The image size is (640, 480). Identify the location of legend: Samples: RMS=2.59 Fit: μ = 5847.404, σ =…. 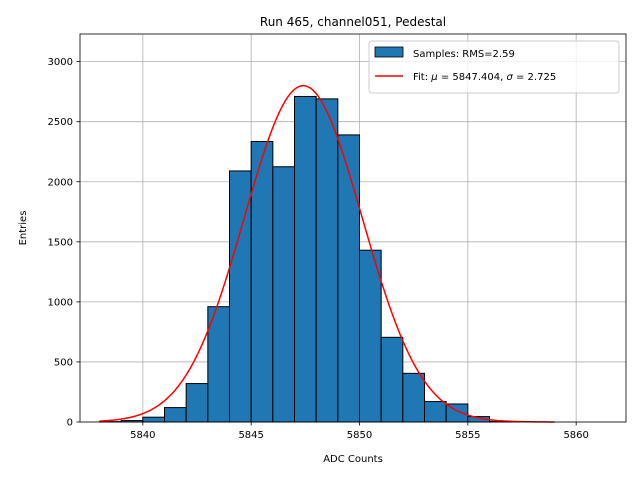
(494, 67).